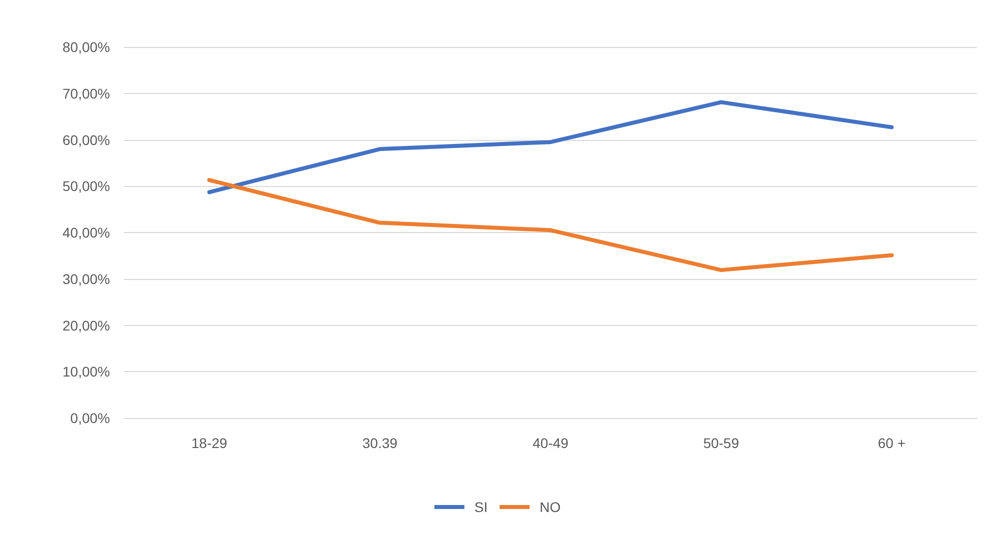 The height and width of the screenshot is (537, 995). What do you see at coordinates (380, 443) in the screenshot?
I see `x-tick-label: 30.39` at bounding box center [380, 443].